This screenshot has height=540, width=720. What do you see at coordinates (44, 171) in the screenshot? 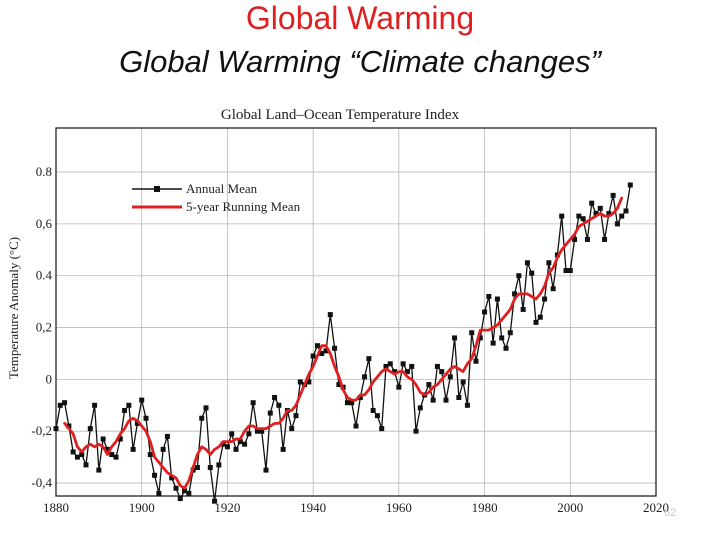
I see `y-tick-label: 0.8` at bounding box center [44, 171].